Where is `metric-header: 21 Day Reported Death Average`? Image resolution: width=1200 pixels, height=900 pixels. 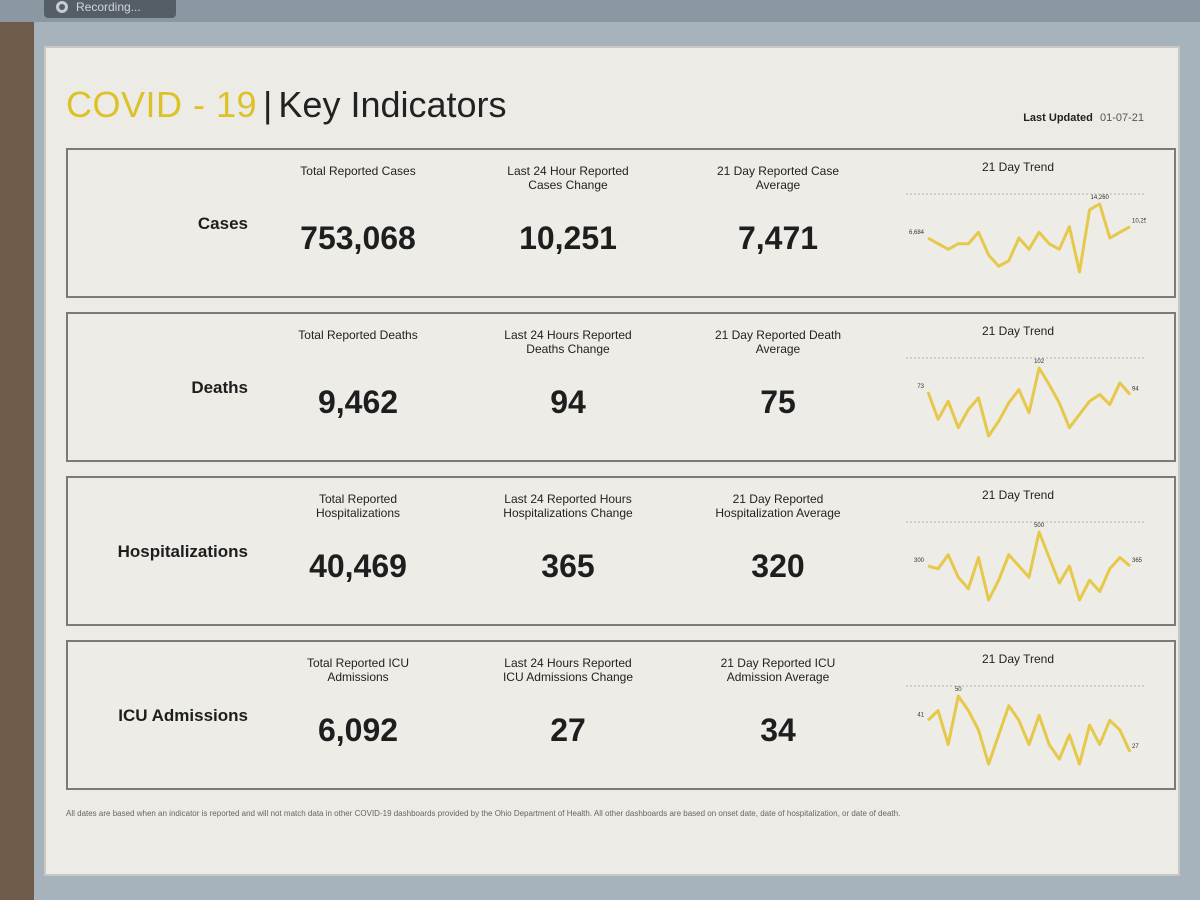 metric-header: 21 Day Reported Death Average is located at coordinates (778, 342).